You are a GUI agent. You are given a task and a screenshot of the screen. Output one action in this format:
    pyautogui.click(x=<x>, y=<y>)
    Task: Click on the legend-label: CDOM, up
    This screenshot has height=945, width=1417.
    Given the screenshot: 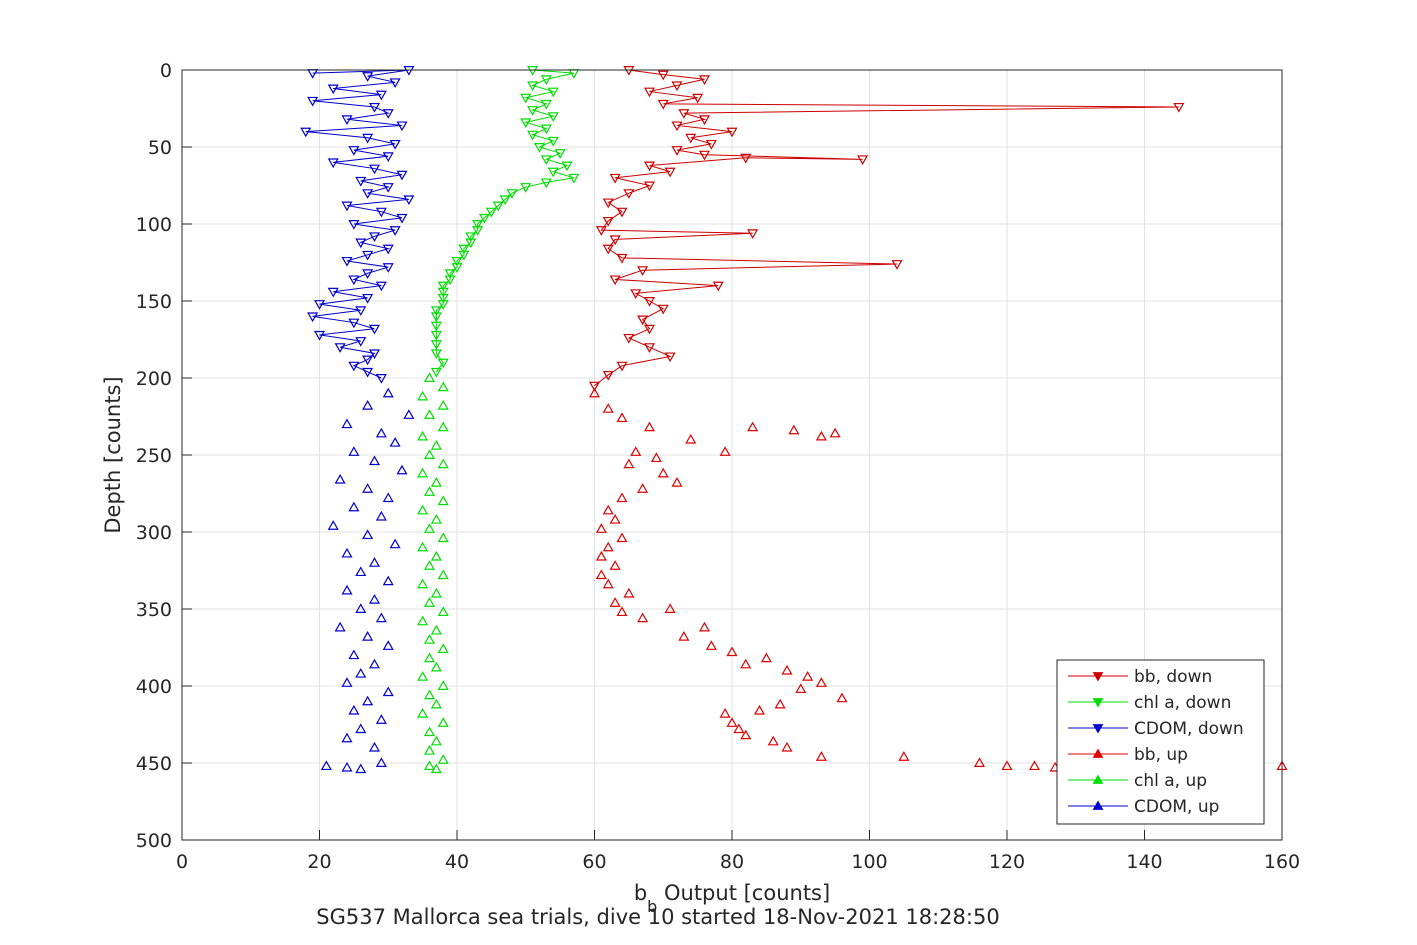 What is the action you would take?
    pyautogui.click(x=1176, y=807)
    